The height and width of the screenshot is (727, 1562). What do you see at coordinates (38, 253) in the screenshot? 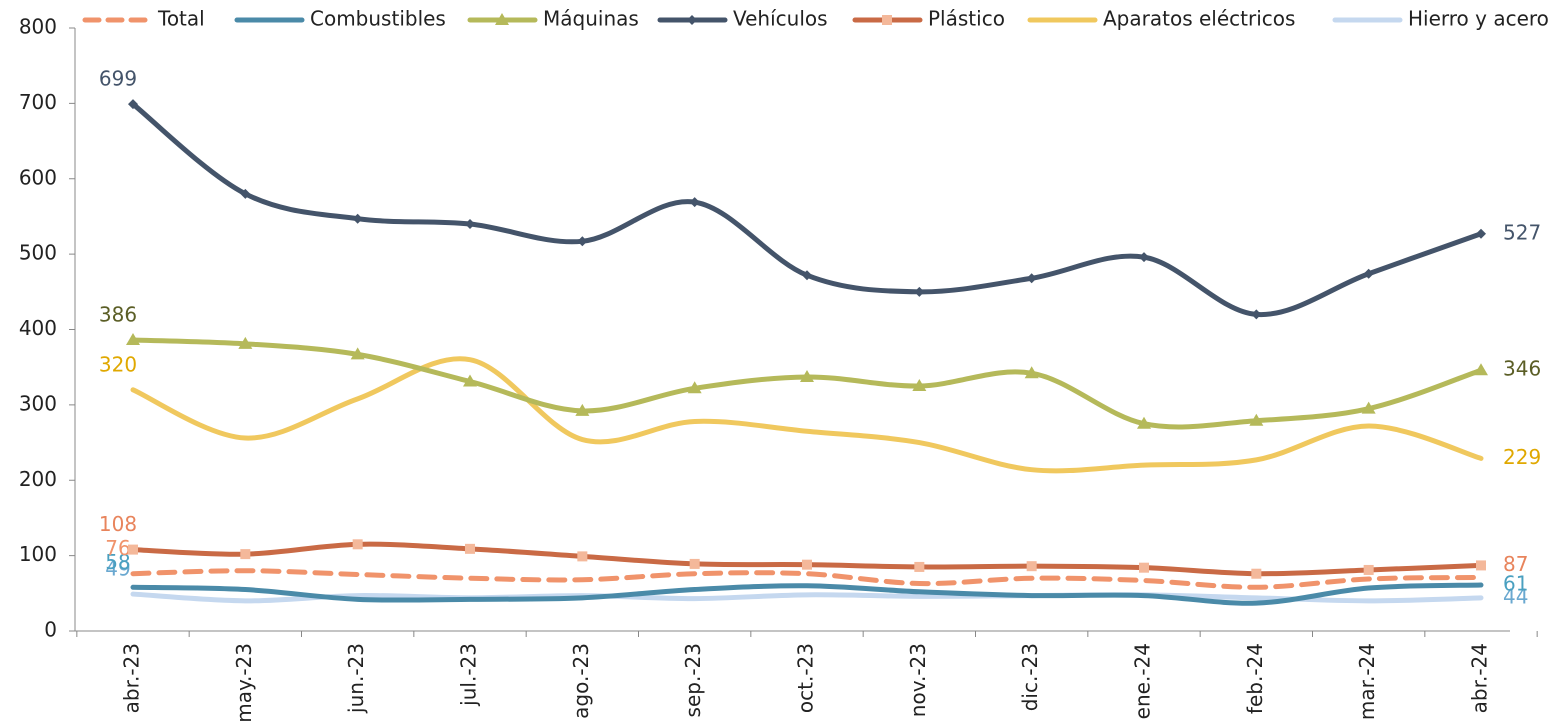
I see `y-tick-label: 500` at bounding box center [38, 253].